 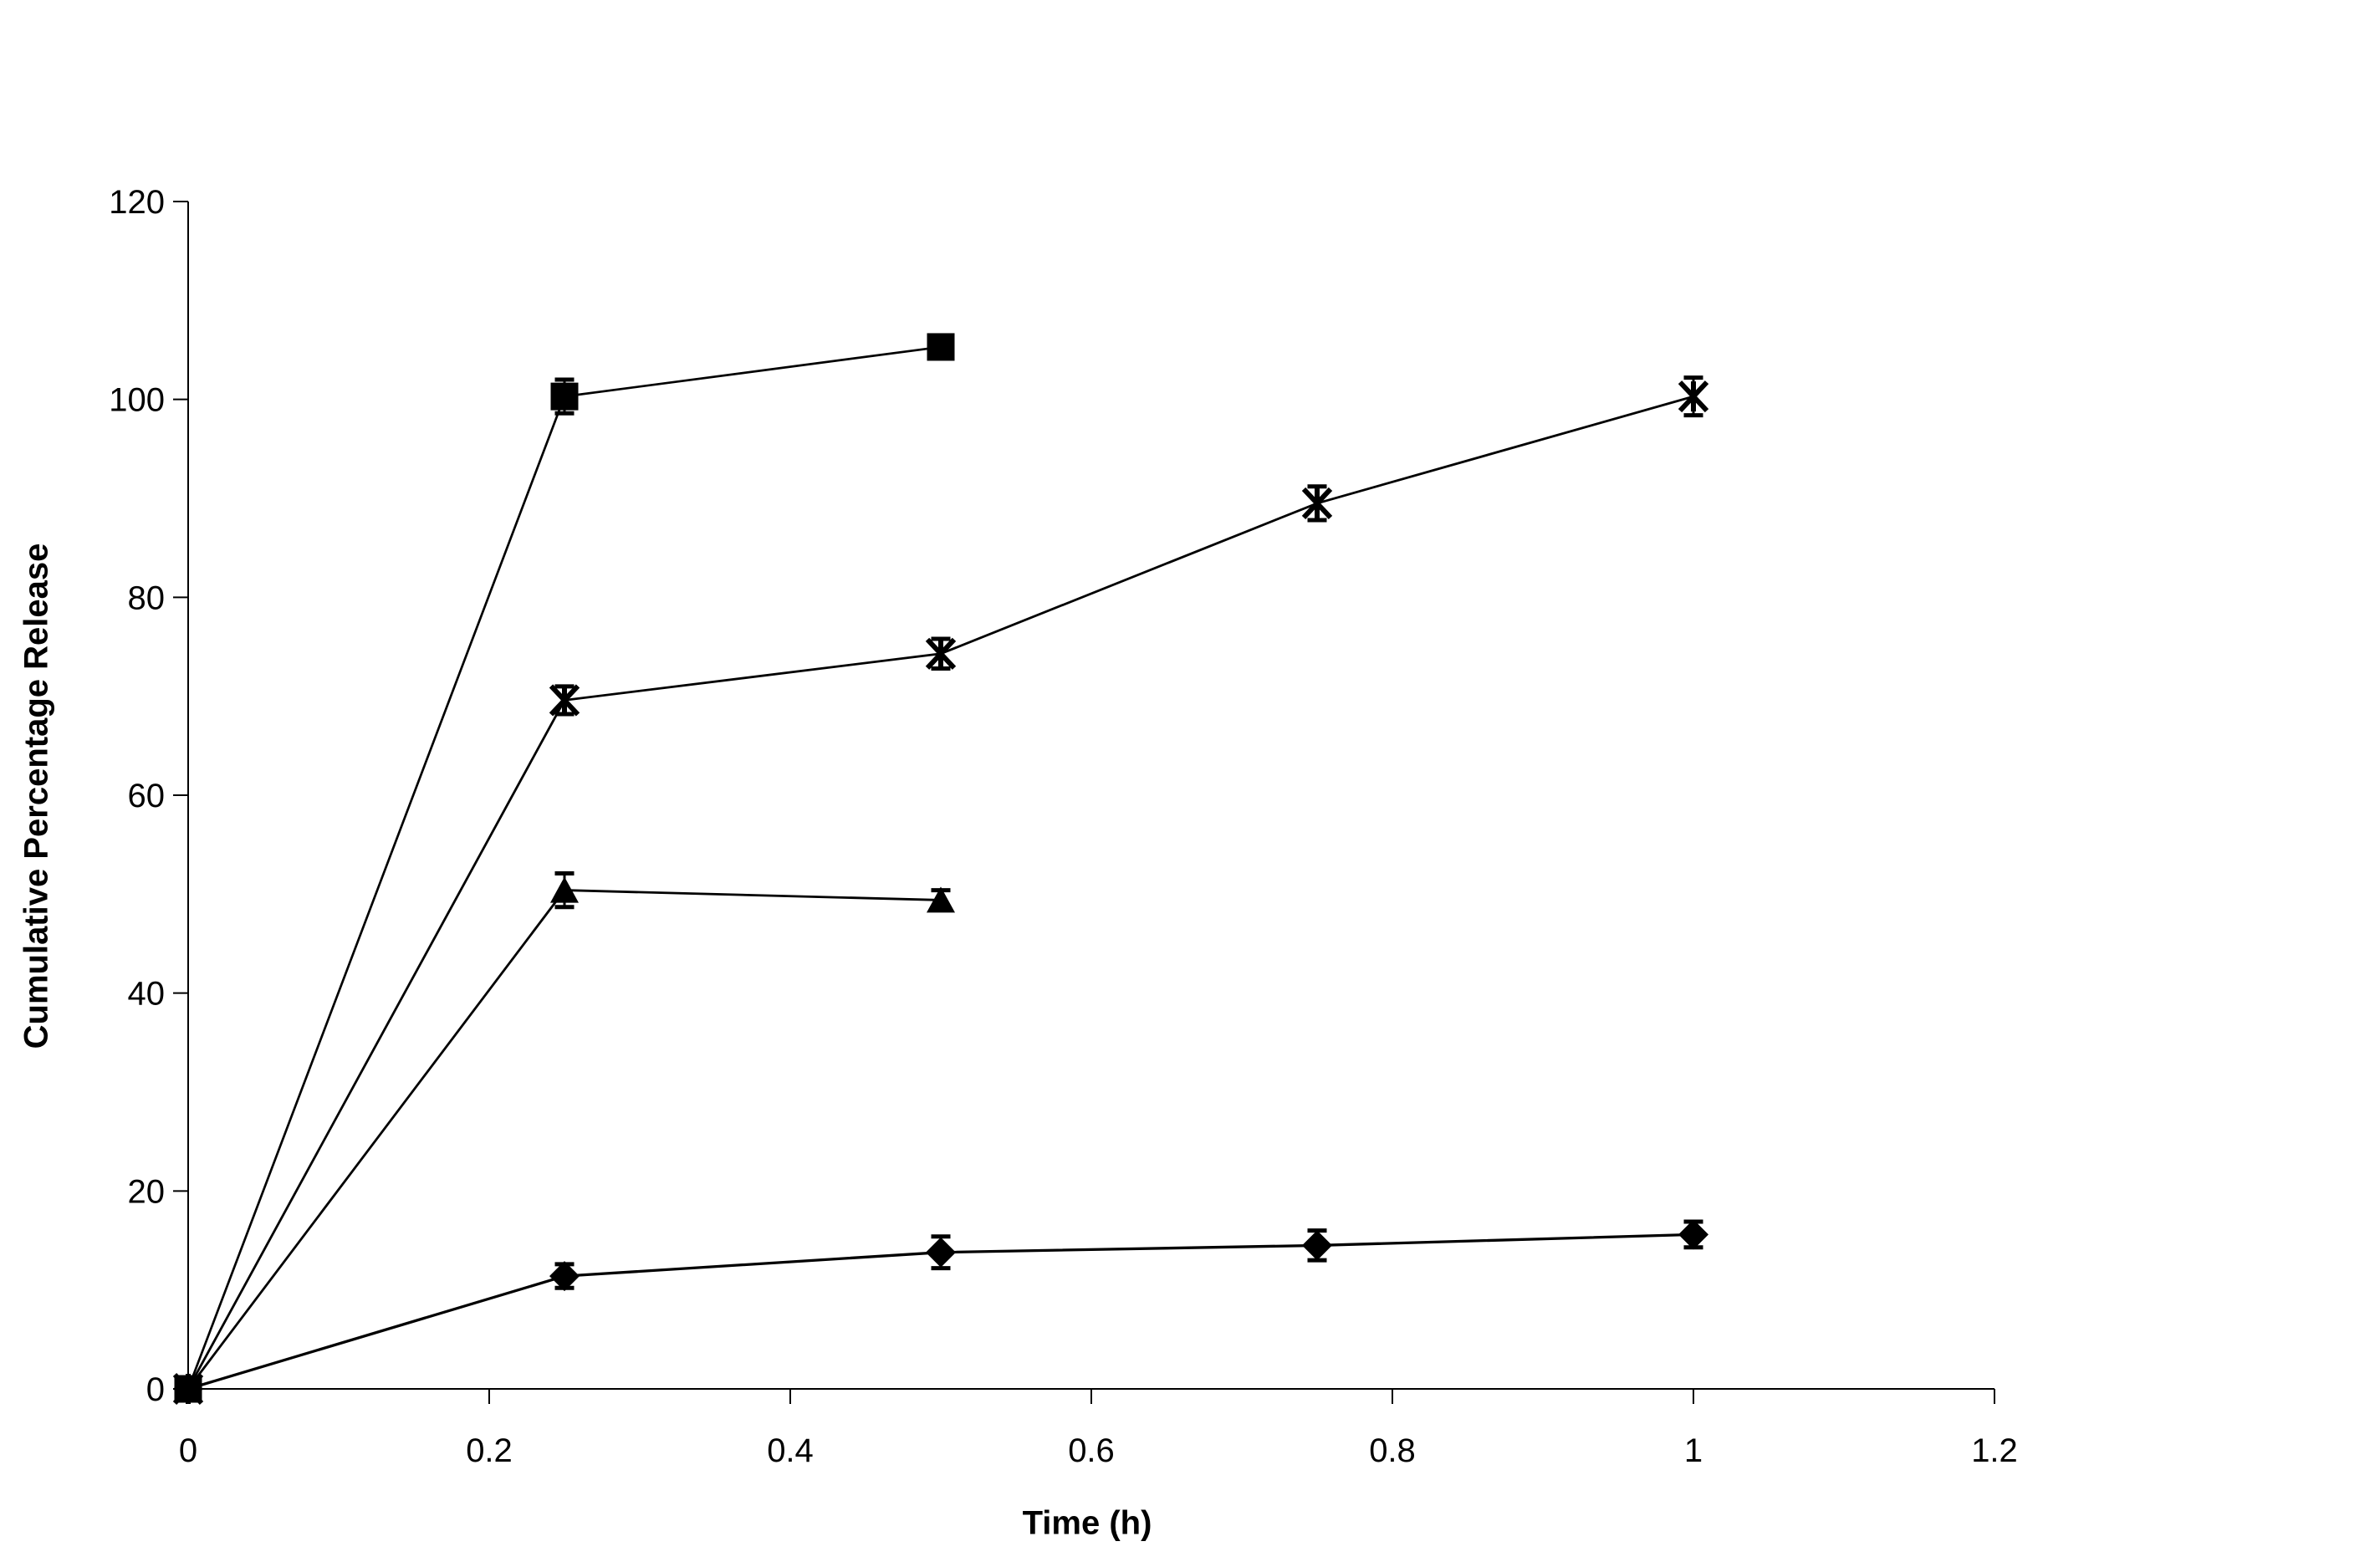 What do you see at coordinates (36, 796) in the screenshot?
I see `y-axis-title: Cumulative Percentage Release` at bounding box center [36, 796].